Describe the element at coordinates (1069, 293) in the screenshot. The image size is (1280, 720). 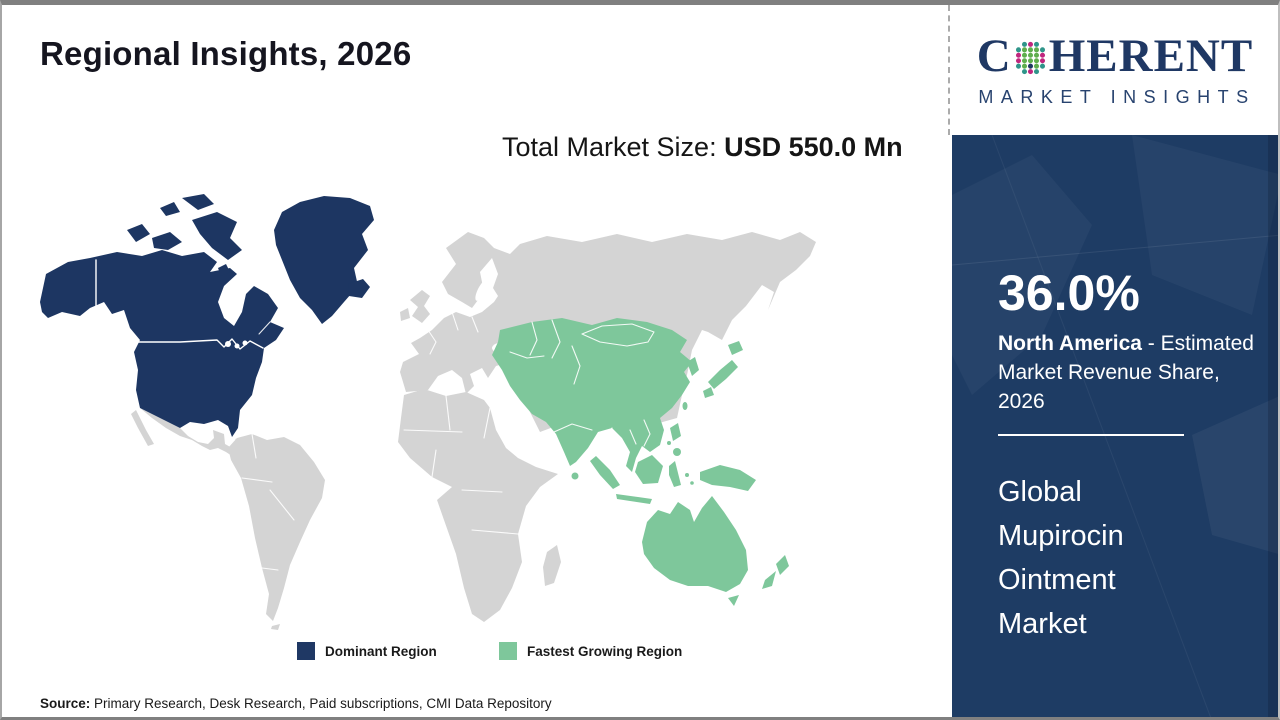
I see `share-value: 36.0%` at that location.